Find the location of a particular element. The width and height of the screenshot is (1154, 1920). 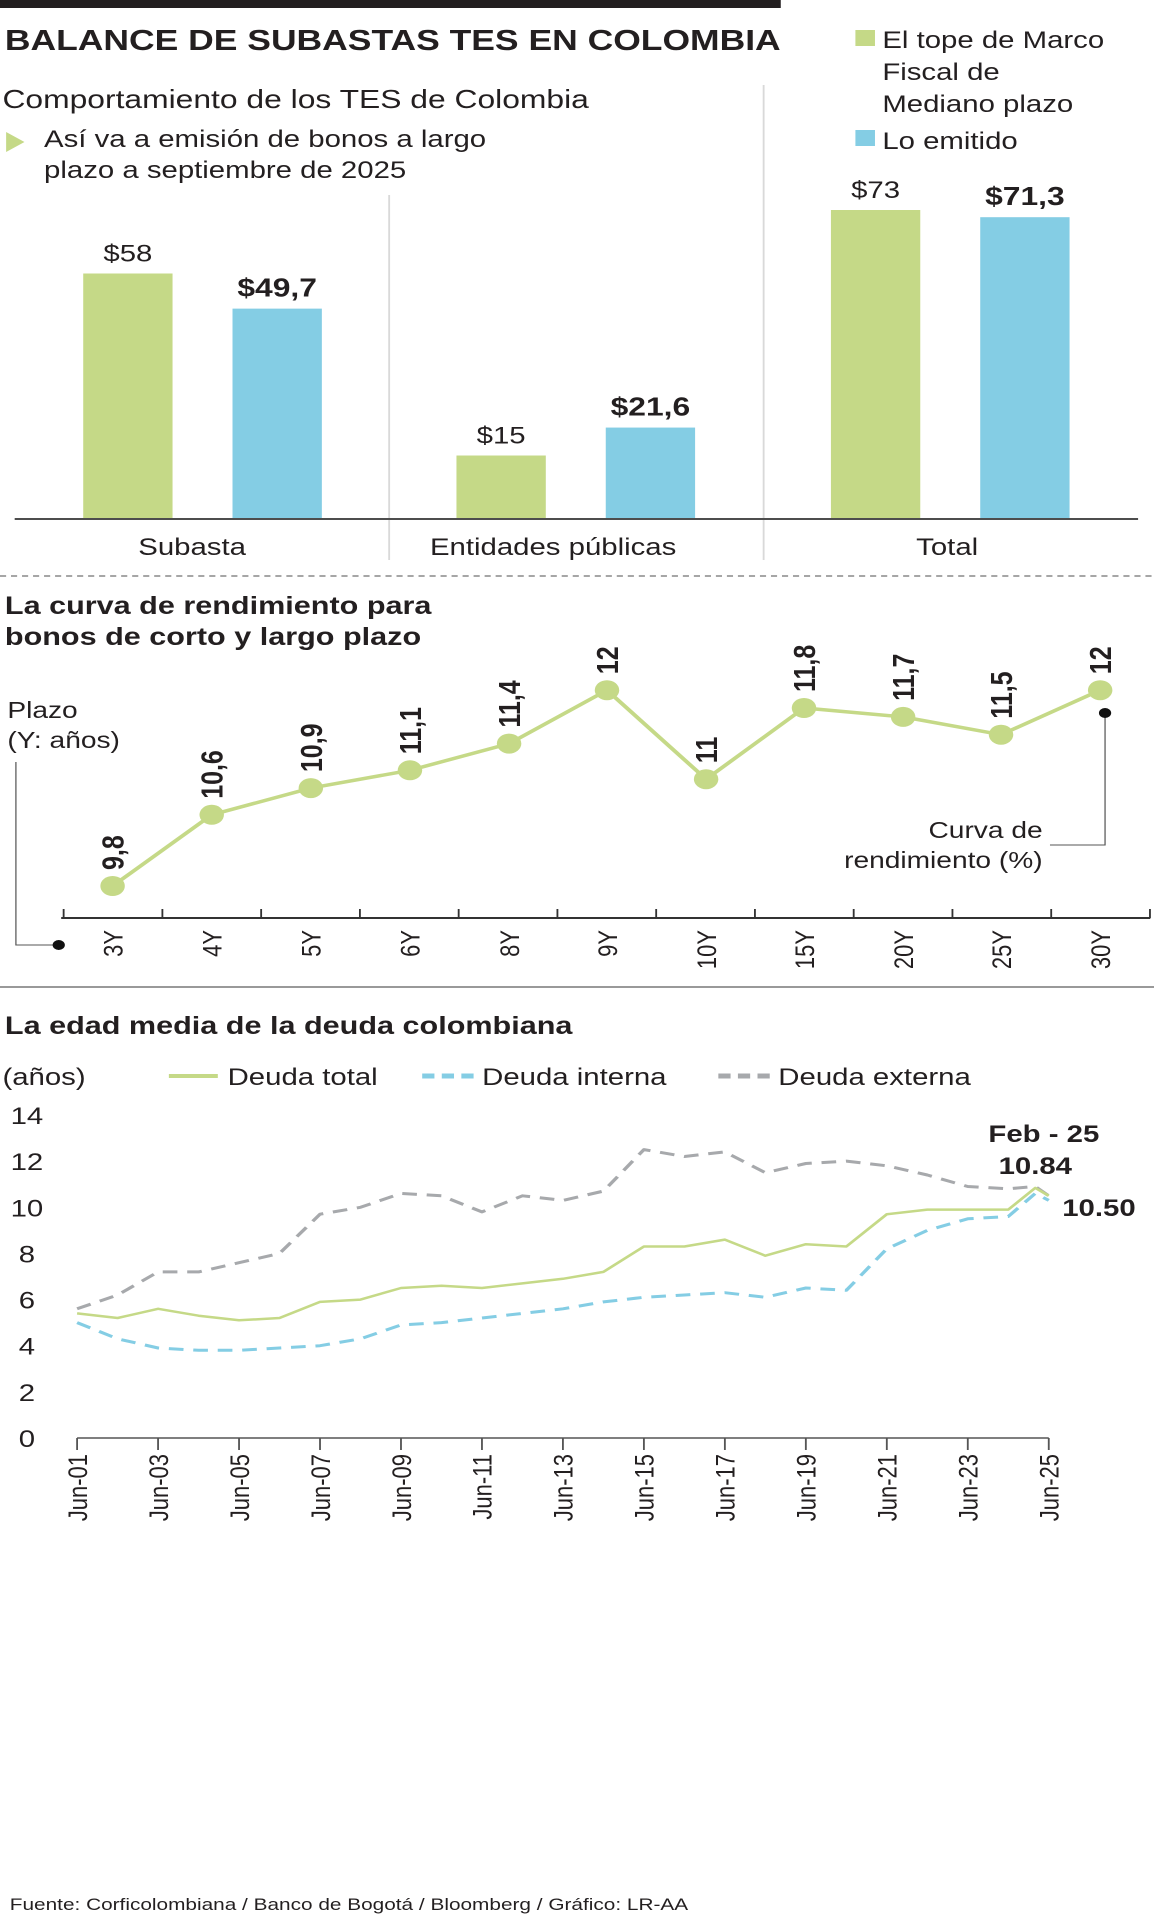

series-line-deuda-externa is located at coordinates (563, 1229).